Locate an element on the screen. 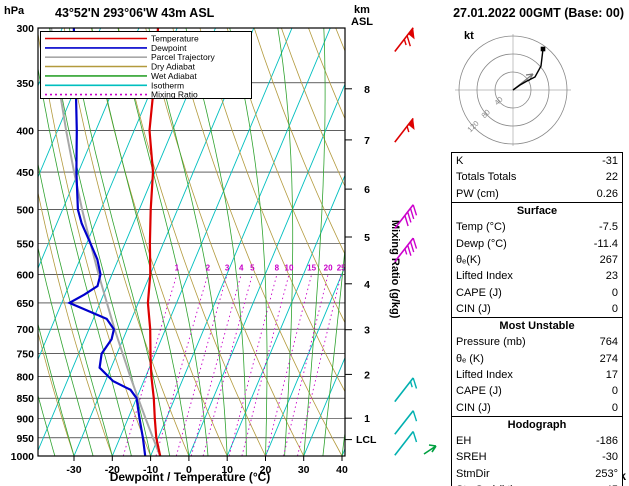  stat-row: PW (cm) 0.26 is located at coordinates (537, 194).